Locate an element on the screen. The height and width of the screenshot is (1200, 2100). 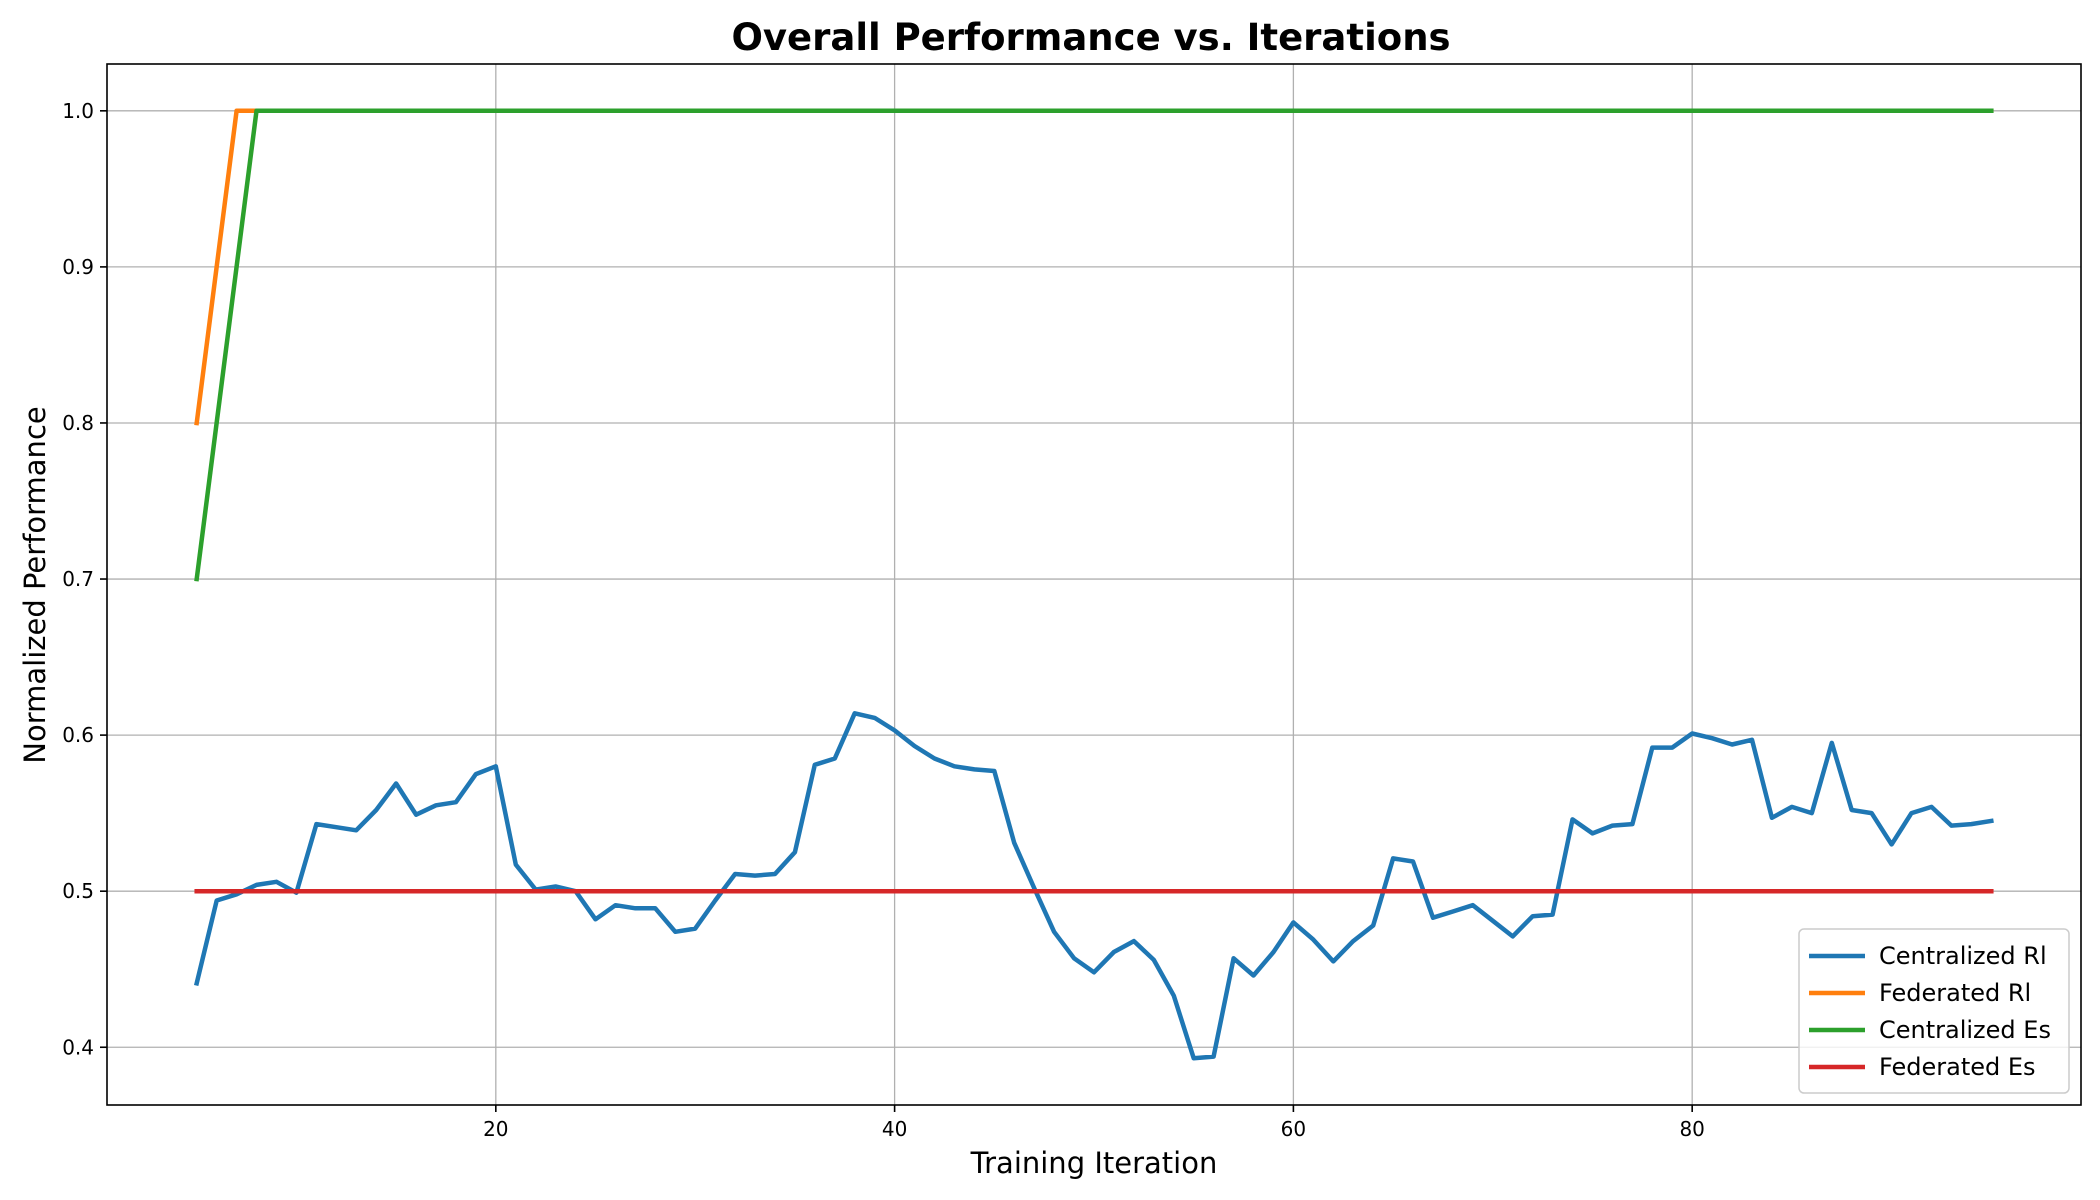
y-axis-label: Normalized Performance is located at coordinates (35, 584).